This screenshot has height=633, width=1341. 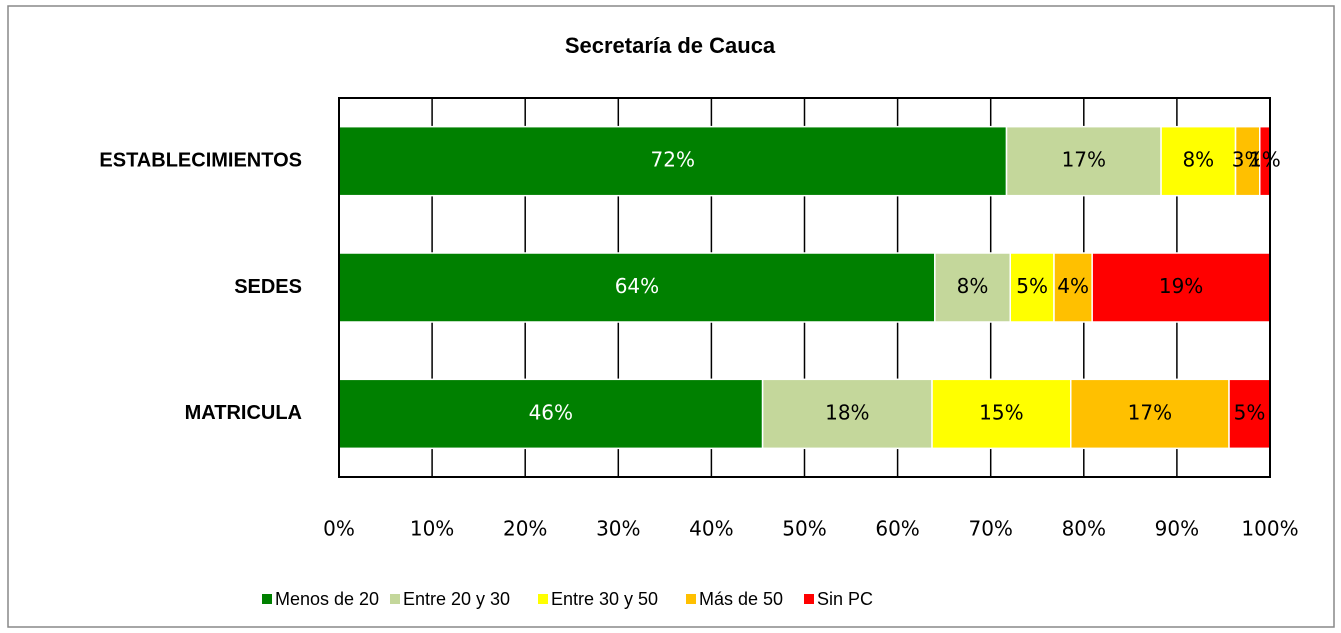 What do you see at coordinates (1265, 160) in the screenshot?
I see `value-label: 1%` at bounding box center [1265, 160].